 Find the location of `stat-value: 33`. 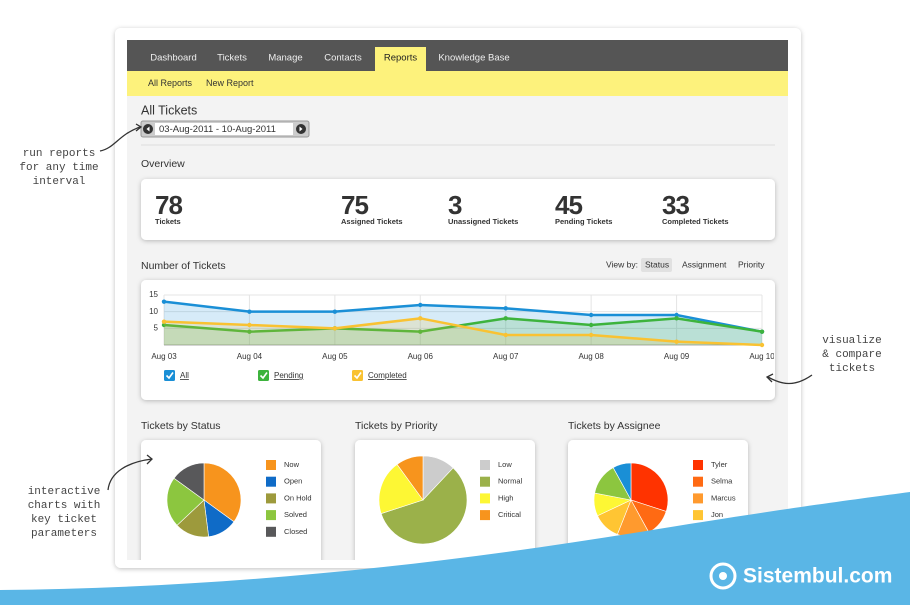

stat-value: 33 is located at coordinates (675, 205).